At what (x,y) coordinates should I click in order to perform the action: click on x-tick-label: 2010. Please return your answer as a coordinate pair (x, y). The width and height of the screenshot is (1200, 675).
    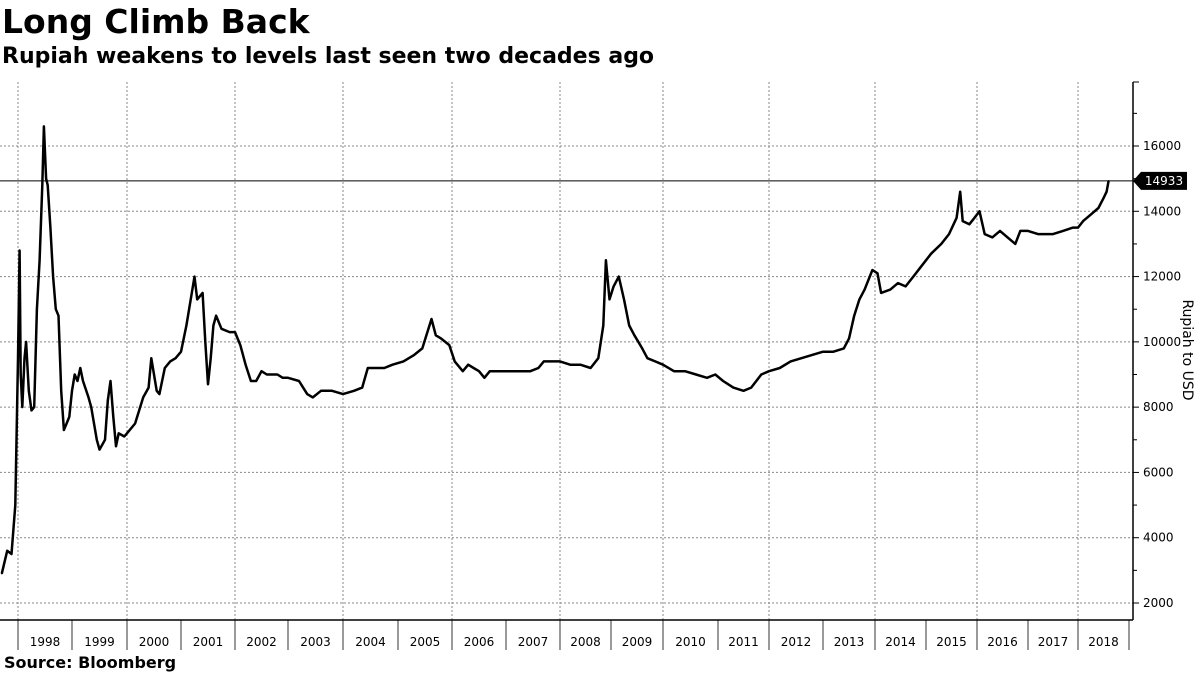
    Looking at the image, I should click on (690, 642).